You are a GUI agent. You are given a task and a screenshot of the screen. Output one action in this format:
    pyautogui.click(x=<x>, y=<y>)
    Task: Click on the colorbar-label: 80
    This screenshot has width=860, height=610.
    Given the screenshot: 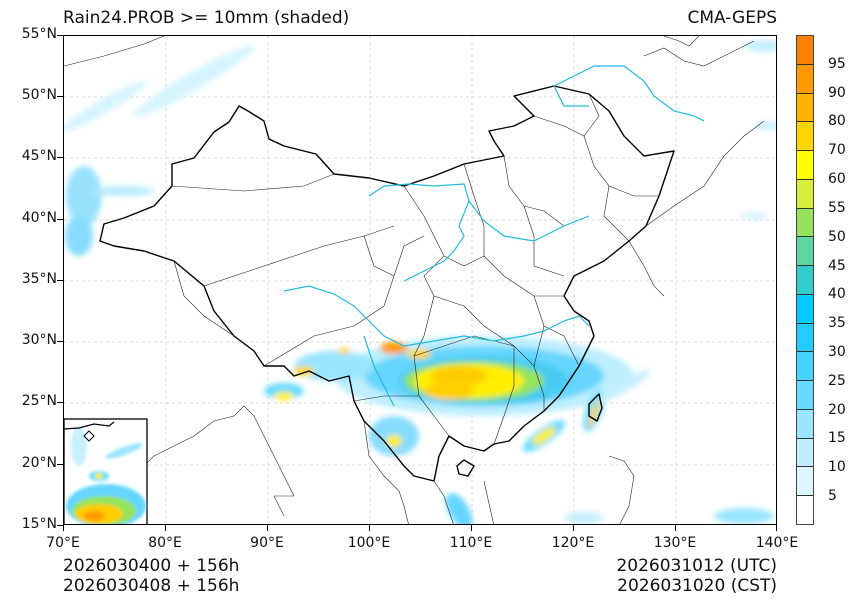 What is the action you would take?
    pyautogui.click(x=837, y=121)
    